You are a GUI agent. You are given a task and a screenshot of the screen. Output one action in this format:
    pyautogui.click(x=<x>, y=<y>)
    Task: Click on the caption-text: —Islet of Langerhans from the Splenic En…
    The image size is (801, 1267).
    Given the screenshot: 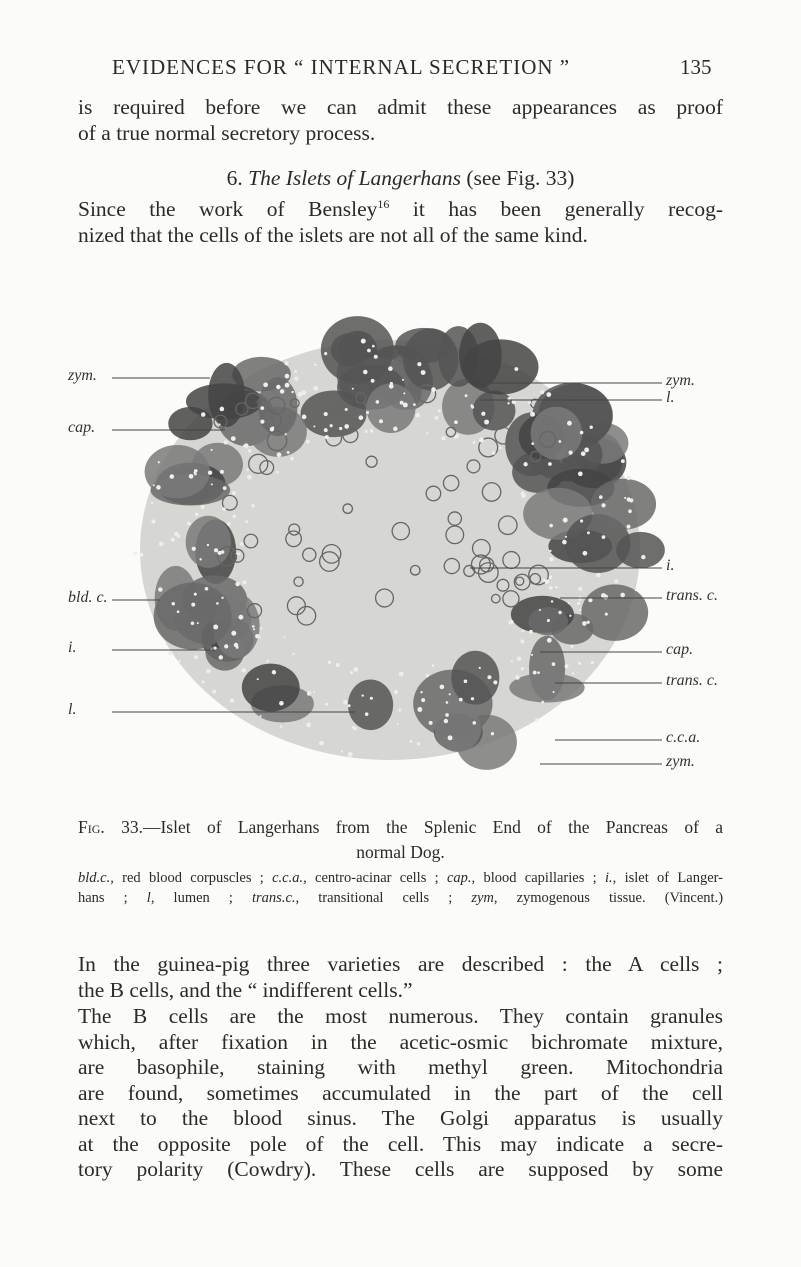 What is the action you would take?
    pyautogui.click(x=432, y=827)
    